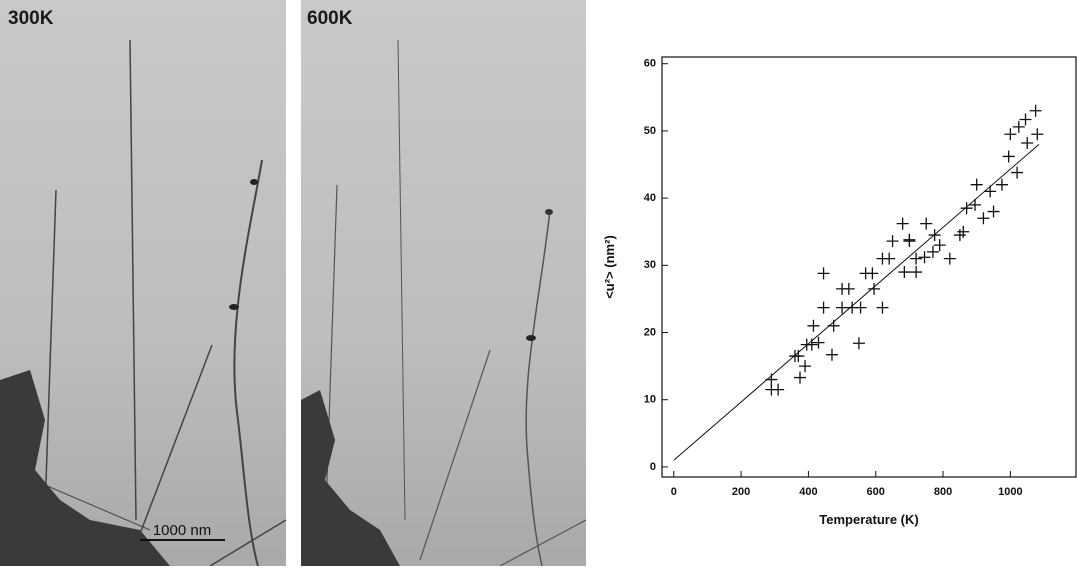  Describe the element at coordinates (650, 400) in the screenshot. I see `y-tick-label: 10` at that location.